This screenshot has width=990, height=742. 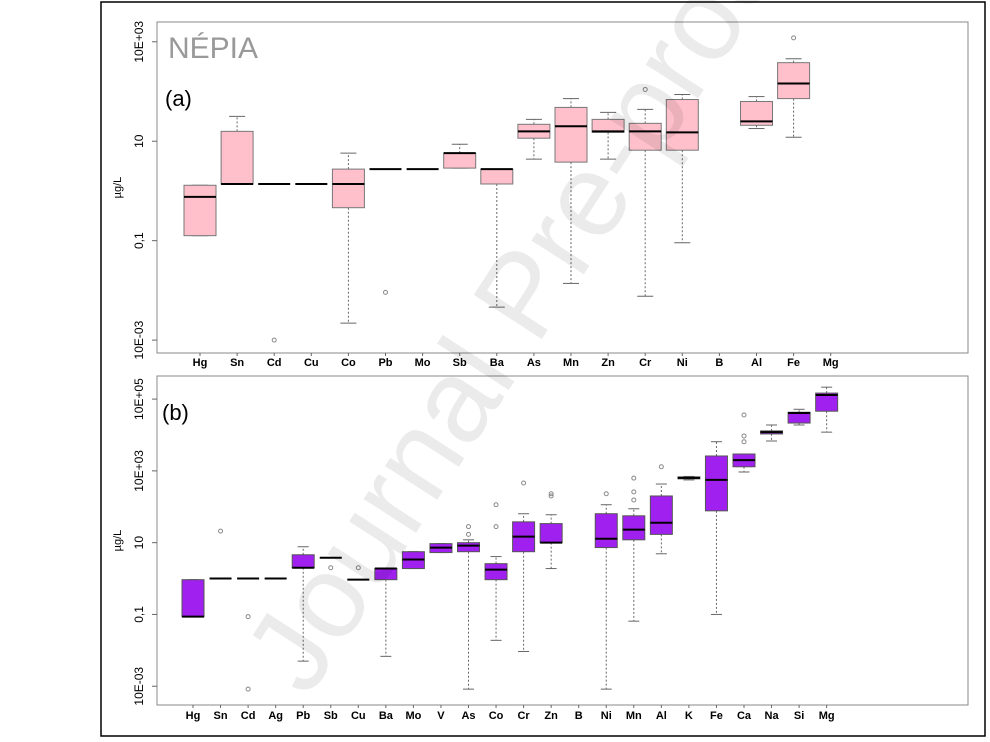 I want to click on x-tick-label: Na, so click(x=772, y=716).